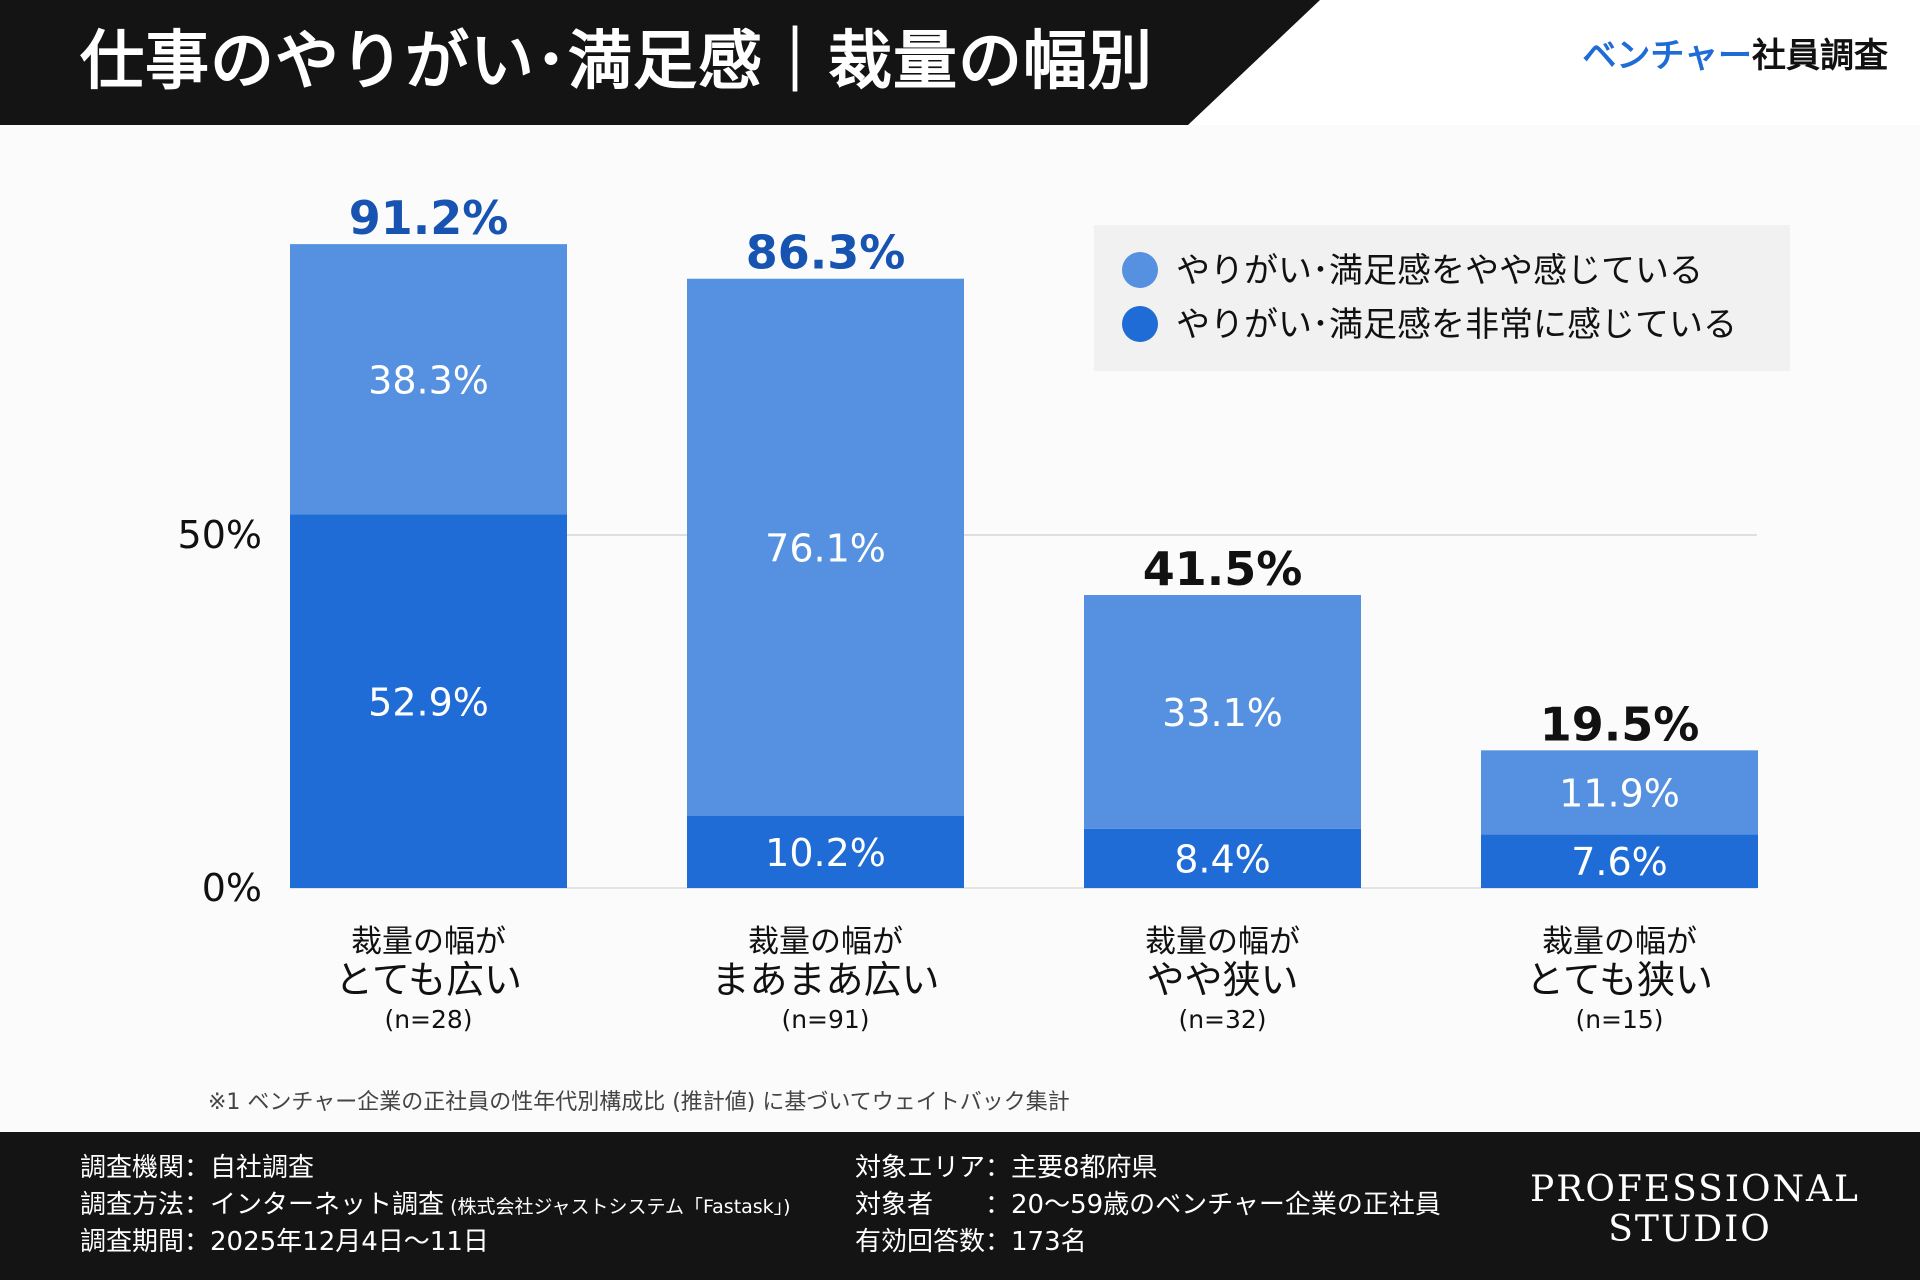 The height and width of the screenshot is (1280, 1920). Describe the element at coordinates (825, 1019) in the screenshot. I see `category-n-1: (n=91)` at that location.